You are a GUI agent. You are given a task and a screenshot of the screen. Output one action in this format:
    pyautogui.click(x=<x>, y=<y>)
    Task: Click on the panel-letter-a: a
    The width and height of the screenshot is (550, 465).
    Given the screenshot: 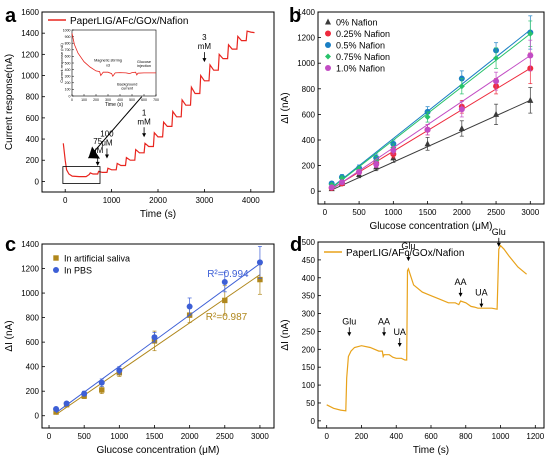 What is the action you would take?
    pyautogui.click(x=11, y=16)
    